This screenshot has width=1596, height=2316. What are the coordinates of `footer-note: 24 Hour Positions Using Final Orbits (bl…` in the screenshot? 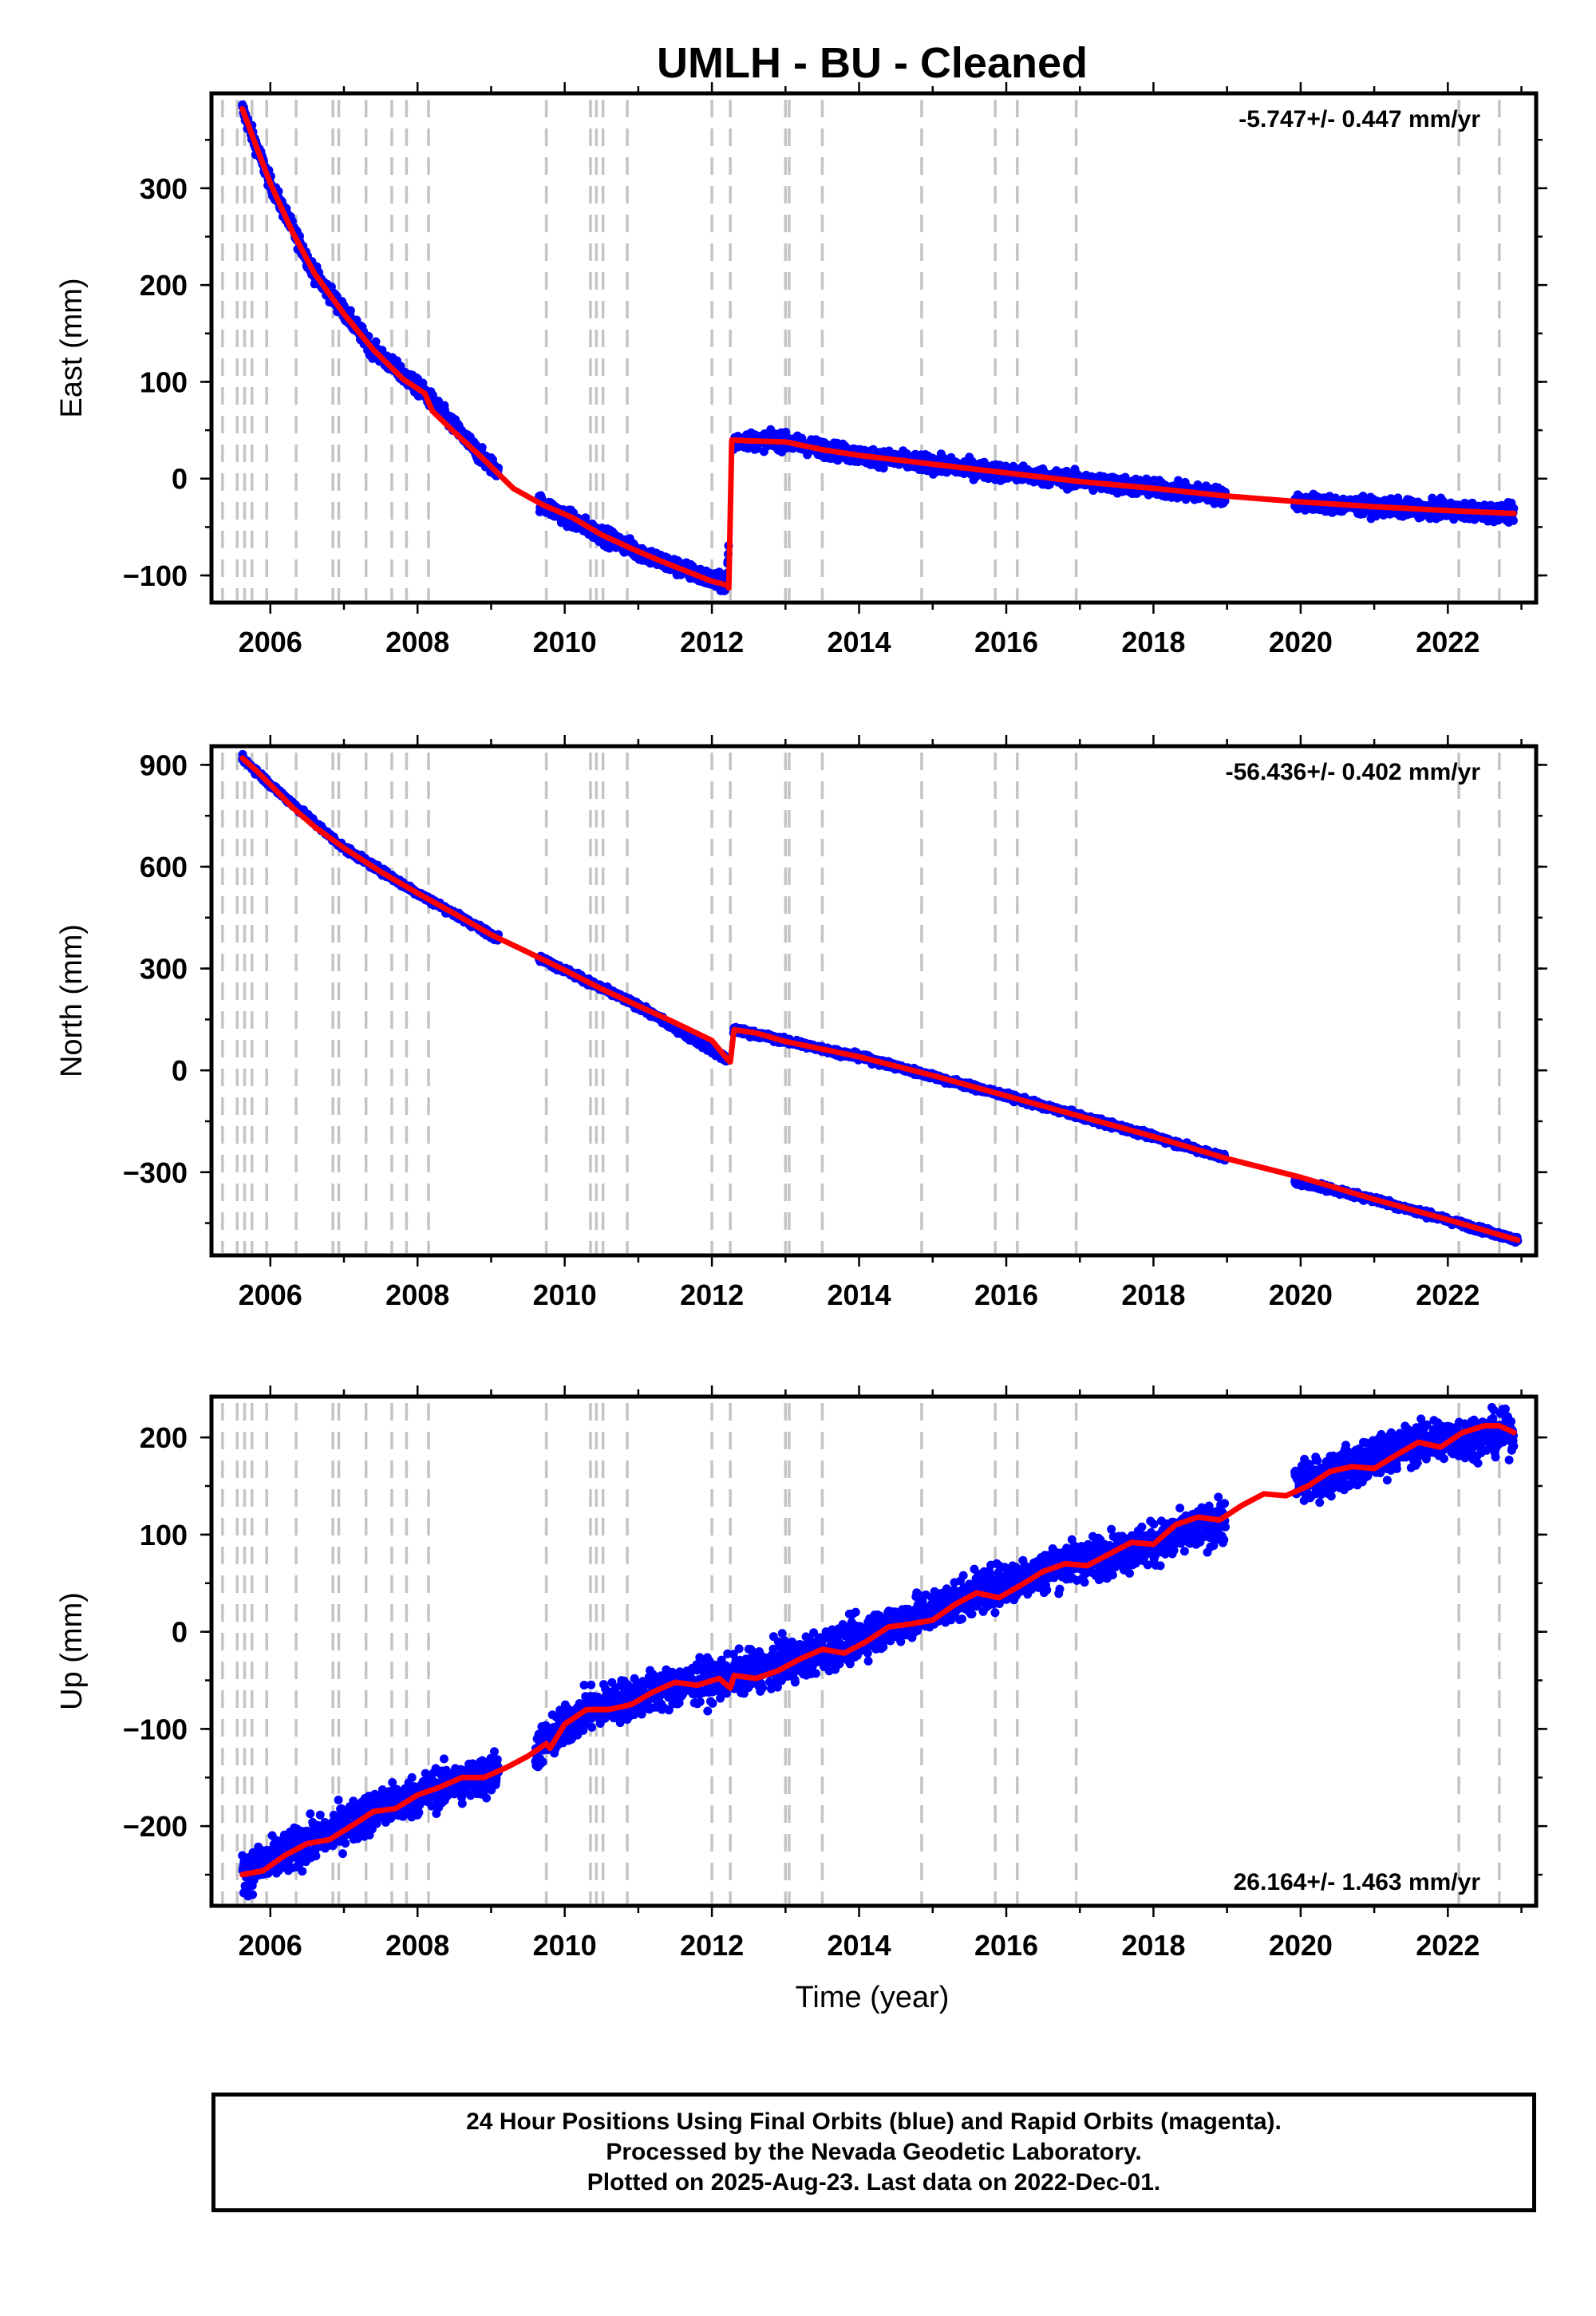 It's located at (873, 2152).